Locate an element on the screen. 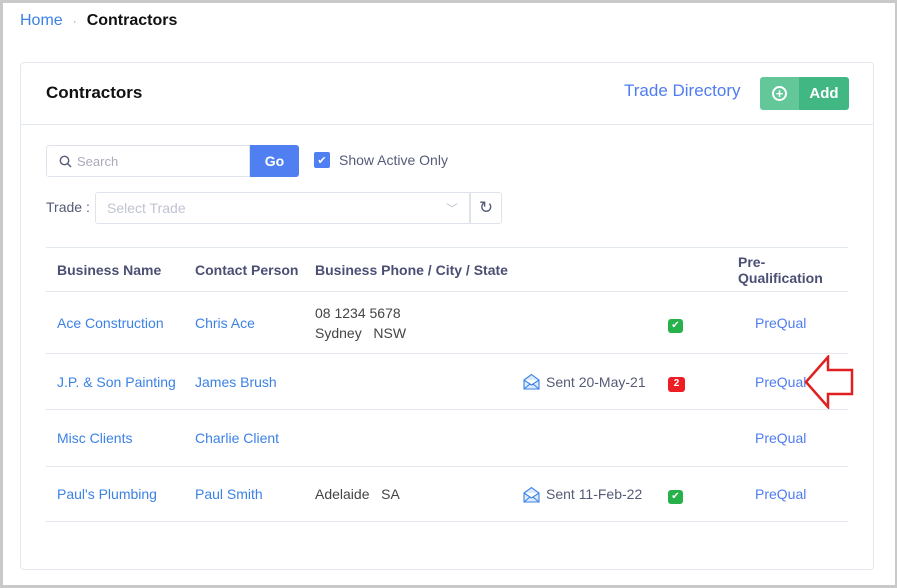 The image size is (897, 588). card-title: Contractors is located at coordinates (94, 92).